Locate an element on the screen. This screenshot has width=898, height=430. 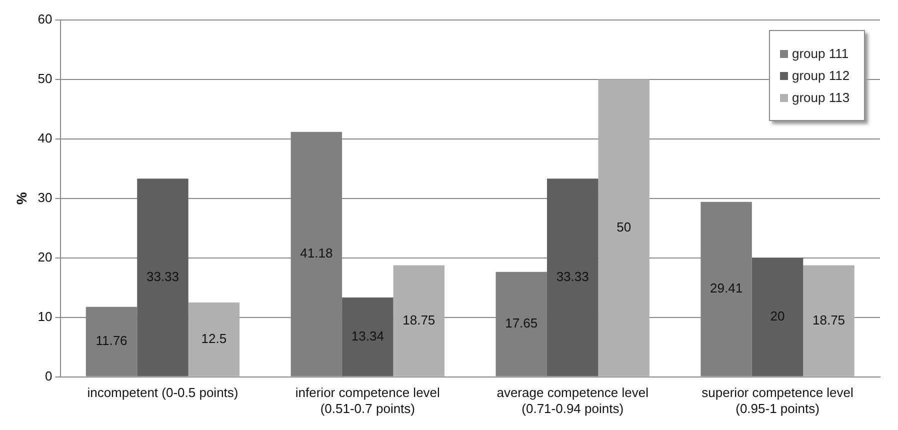
x-tick-label: average competence level (0.71-0.94 points) is located at coordinates (572, 400).